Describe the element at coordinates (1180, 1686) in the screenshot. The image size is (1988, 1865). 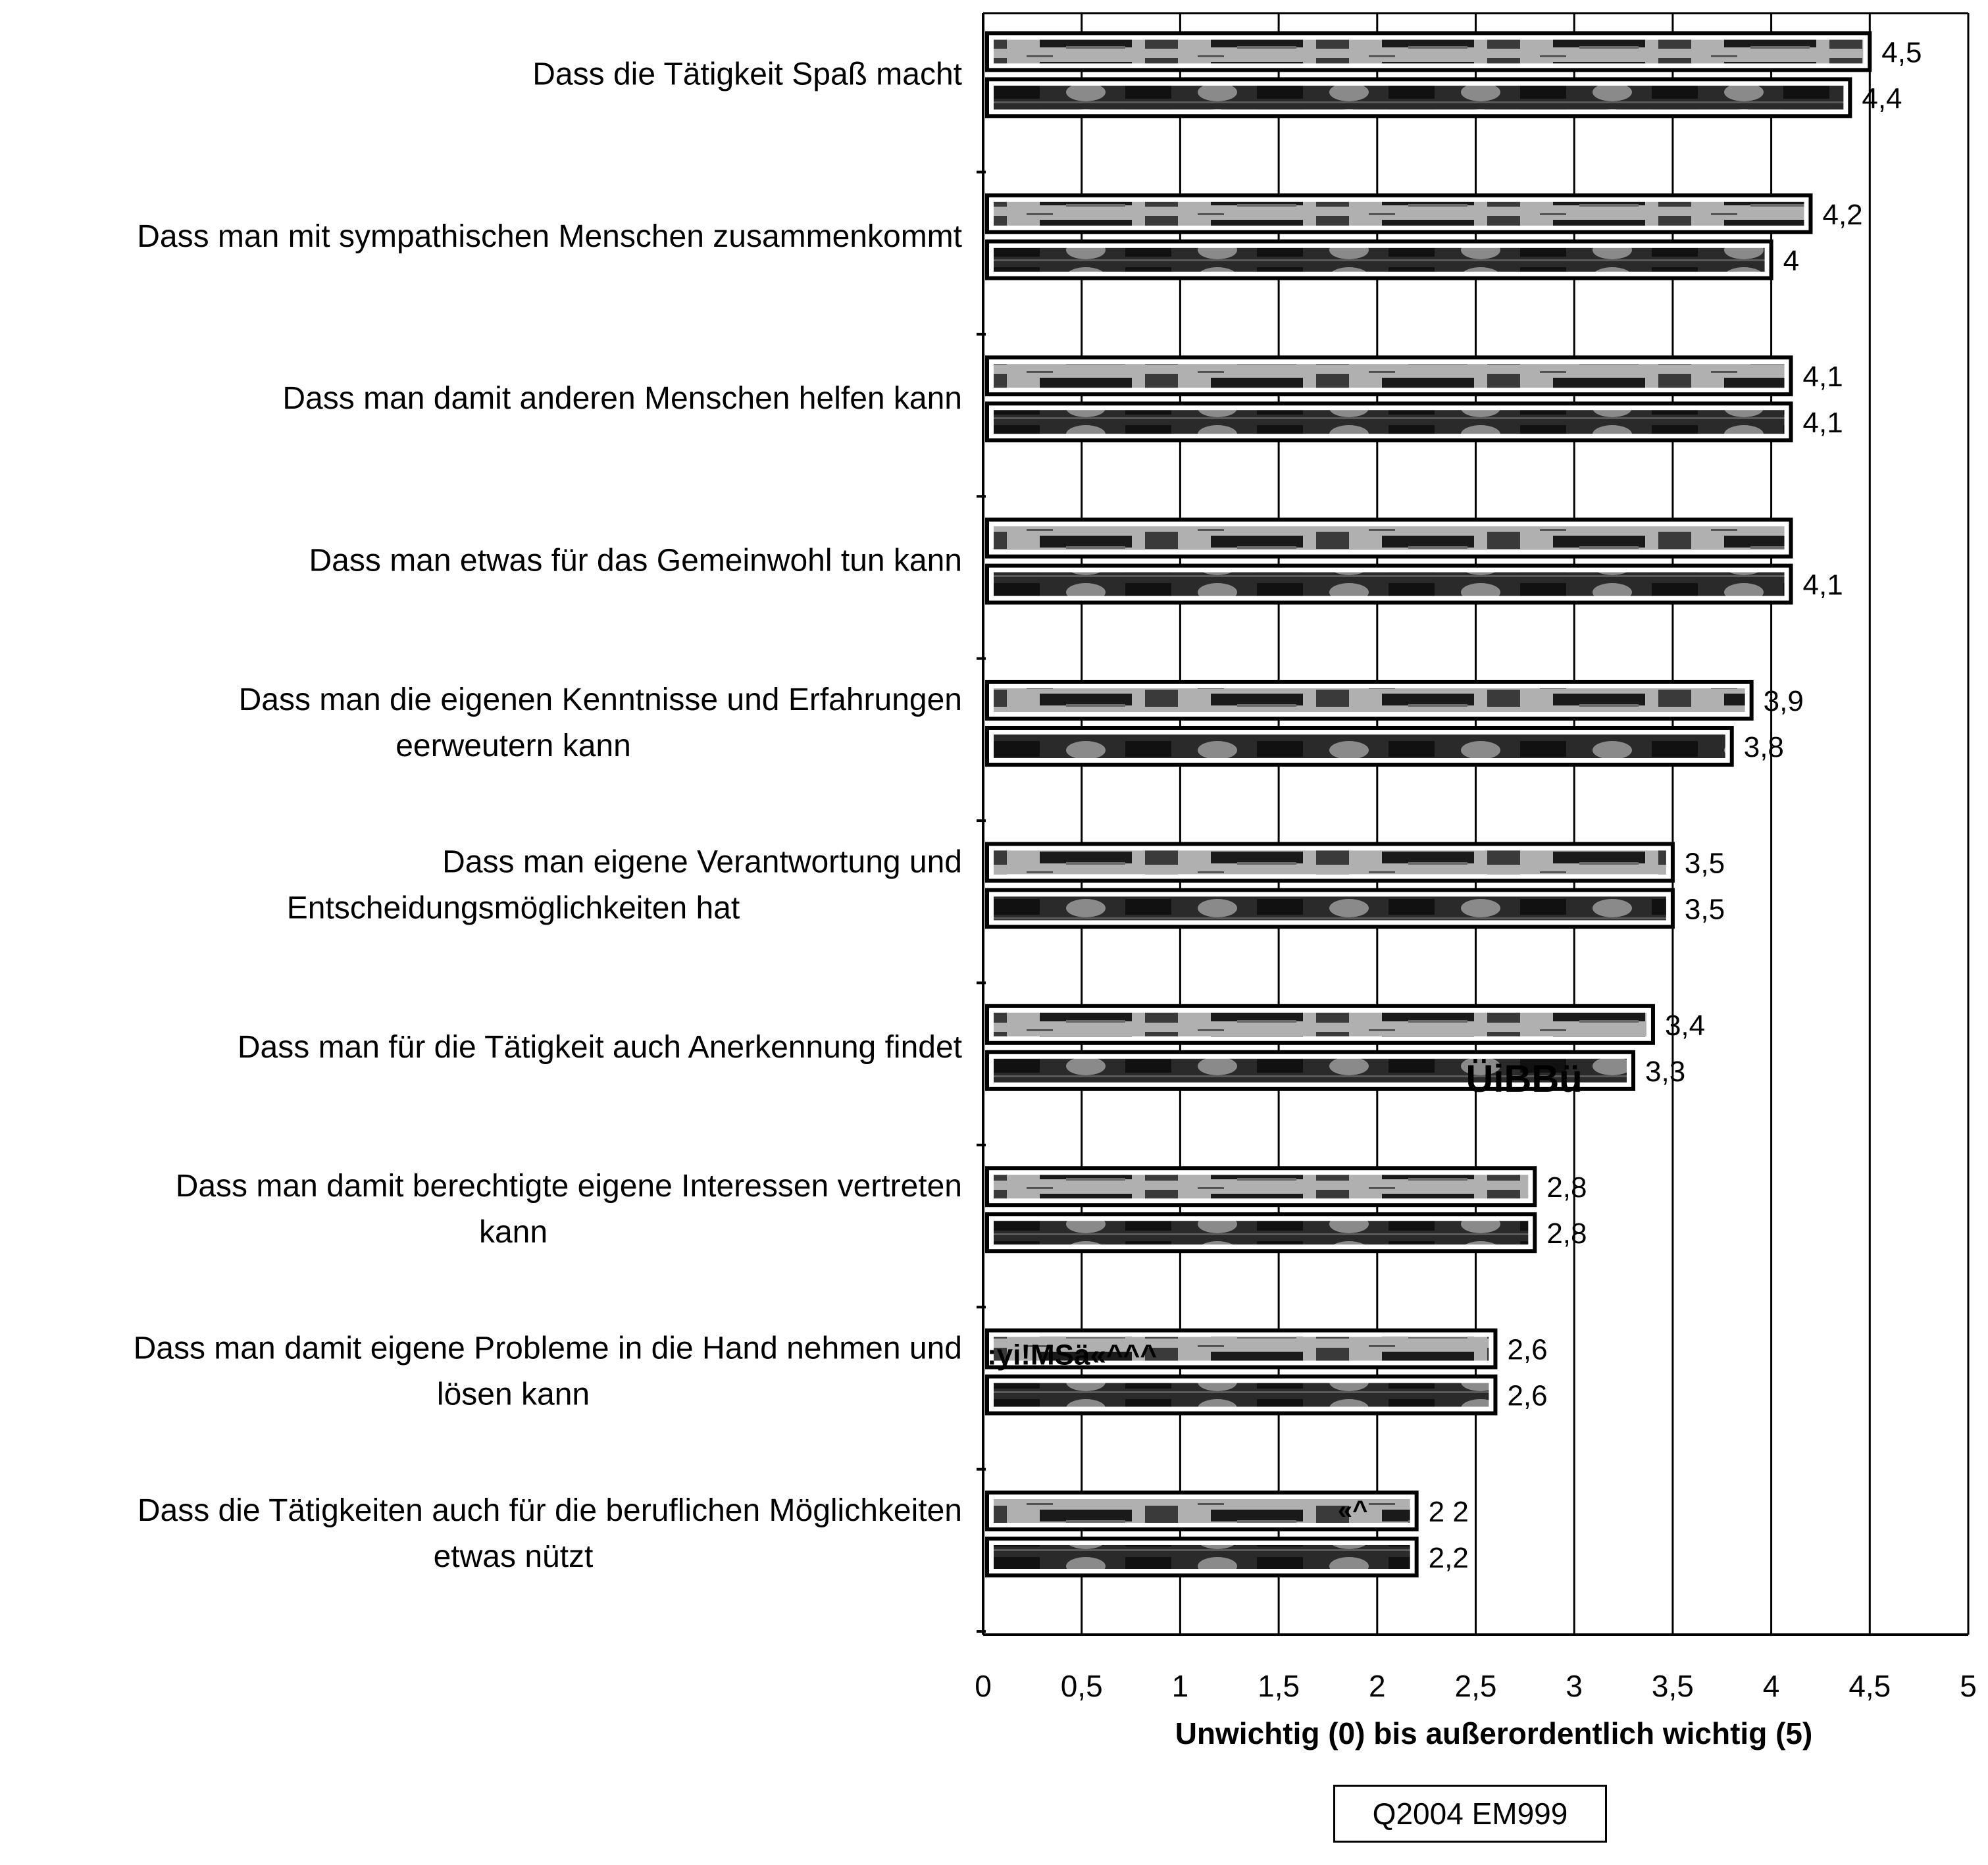
I see `x-tick-label: 1` at that location.